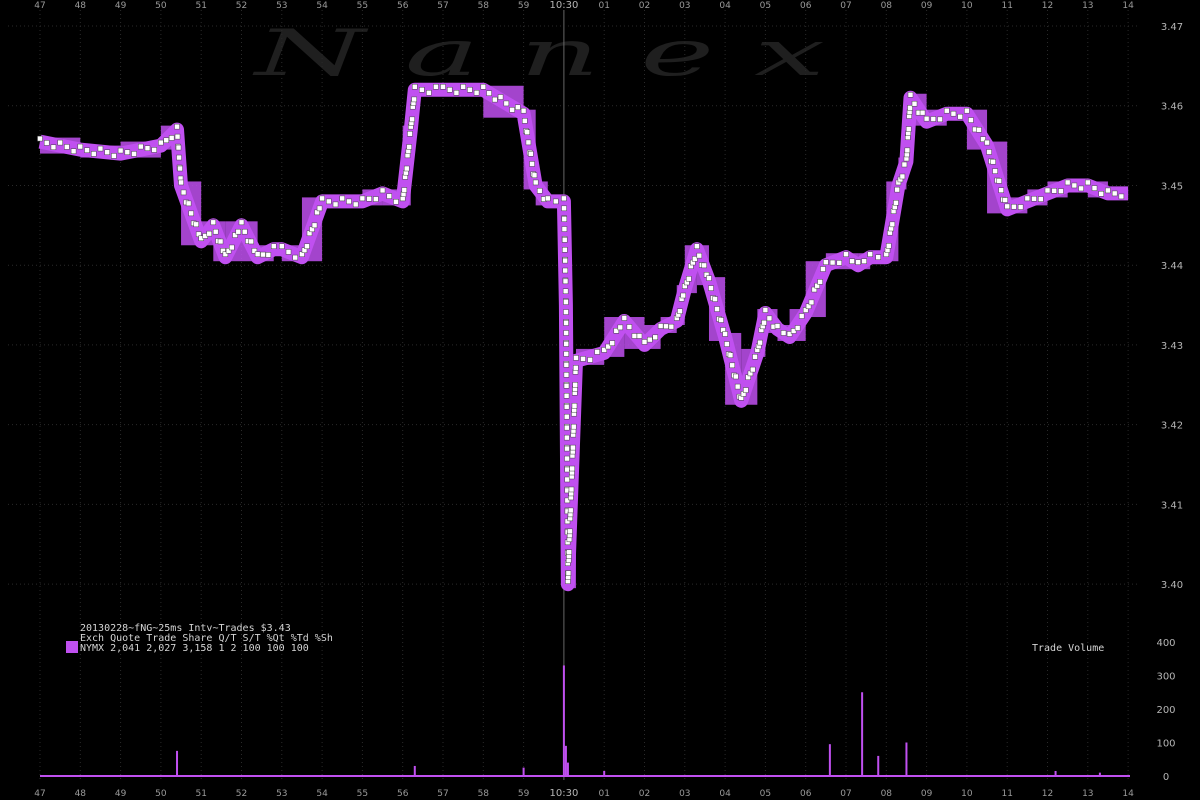  I want to click on x-tick-label-top: 47, so click(39, 6).